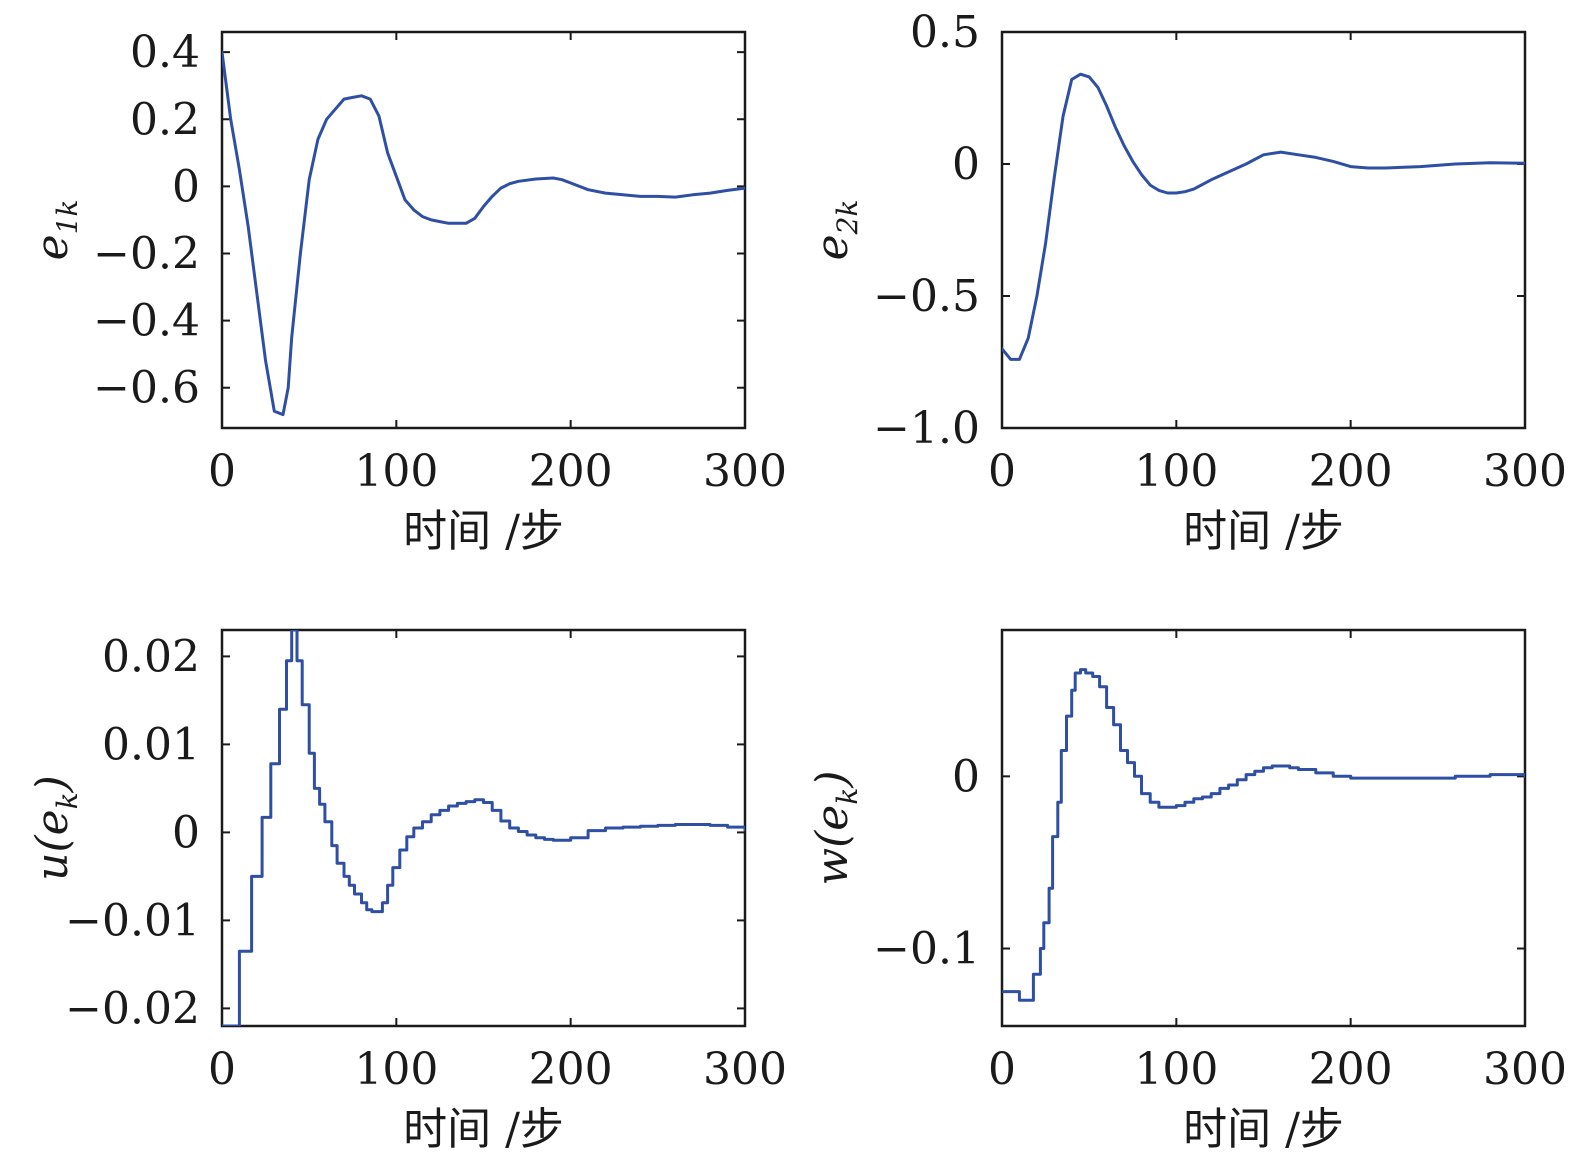 The image size is (1575, 1164). I want to click on y-axis-label: w(ek), so click(835, 827).